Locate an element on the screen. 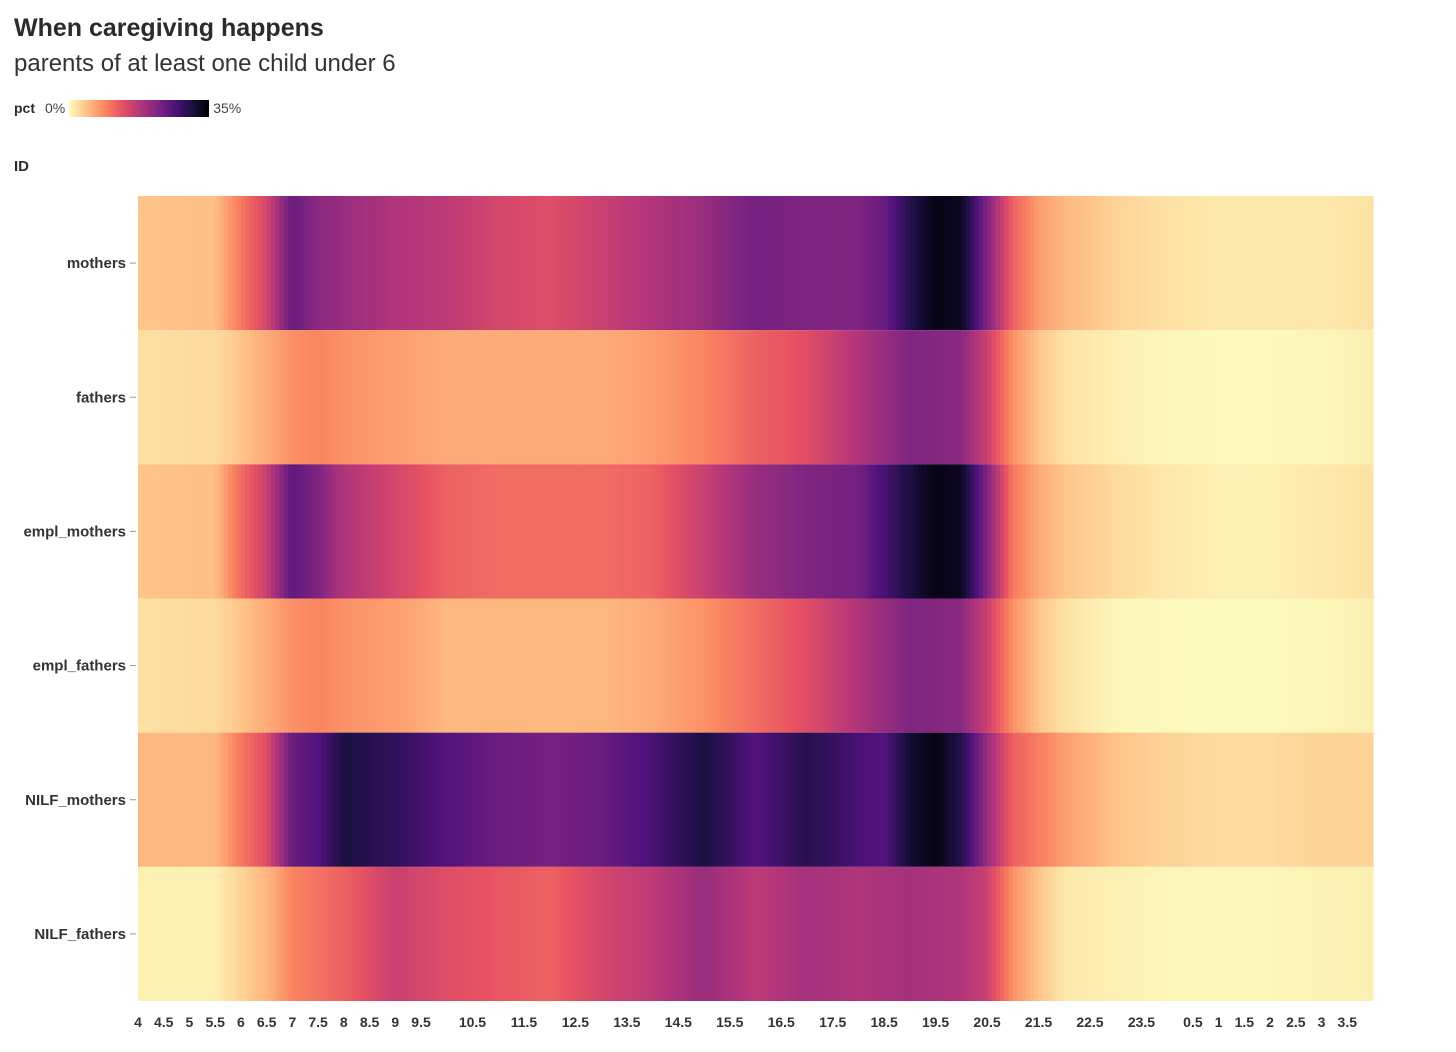 This screenshot has width=1456, height=1052. heatmap-row-NILF_fathers is located at coordinates (756, 933).